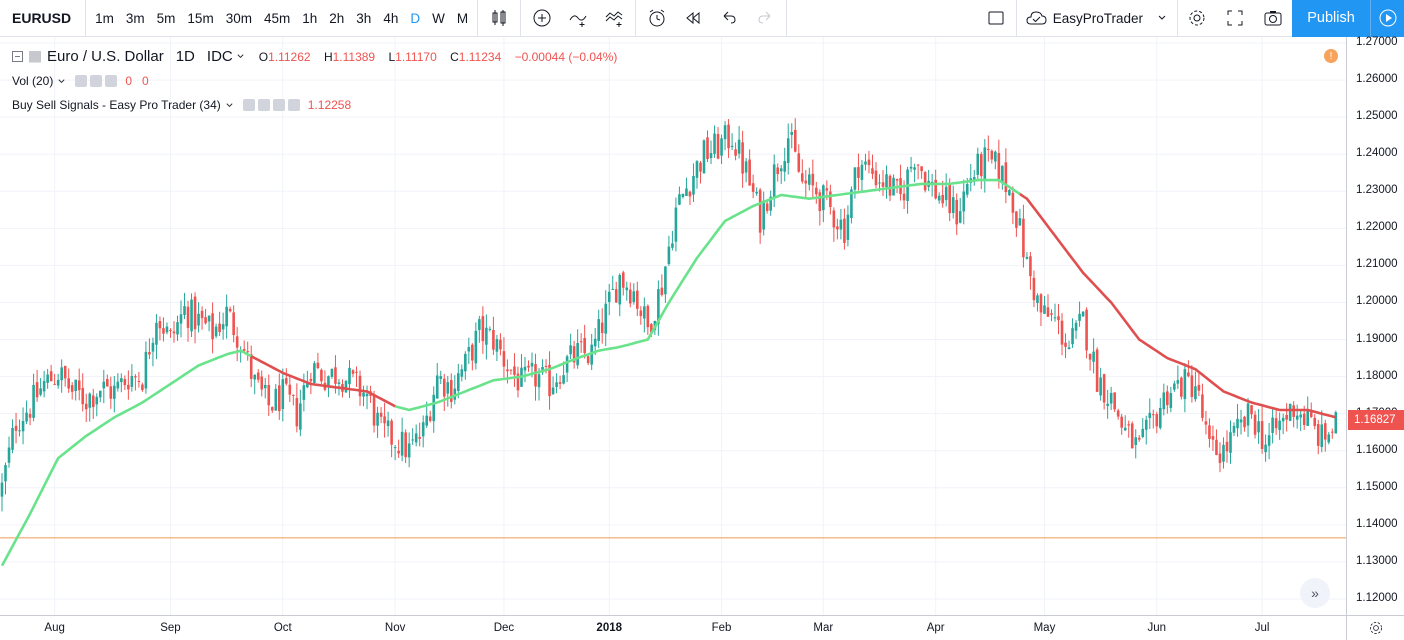 The image size is (1404, 640). I want to click on price-tick-label: 1.24000, so click(1377, 153).